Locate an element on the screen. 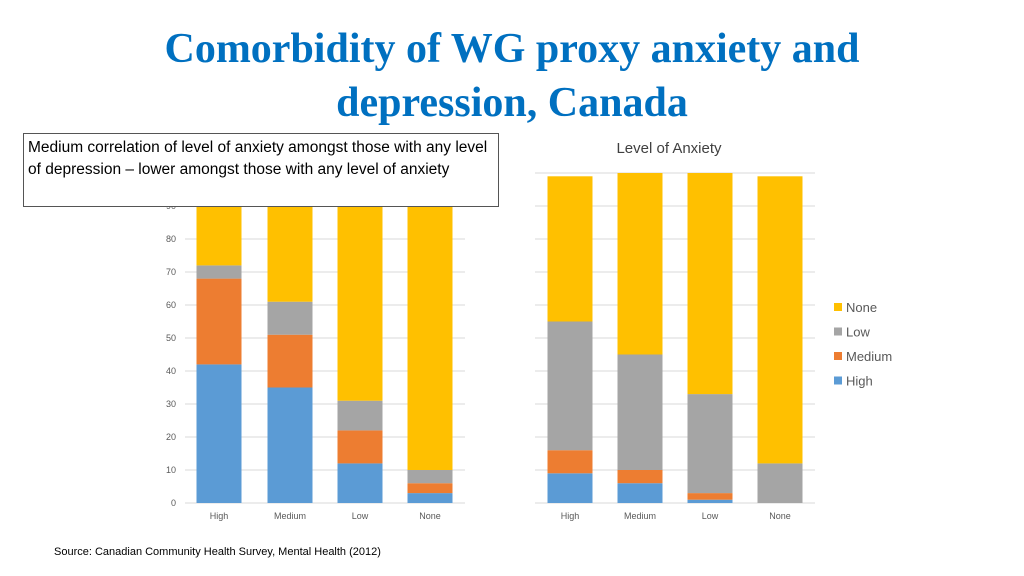 This screenshot has width=1024, height=576. bar-chart1-medium-low is located at coordinates (290, 318).